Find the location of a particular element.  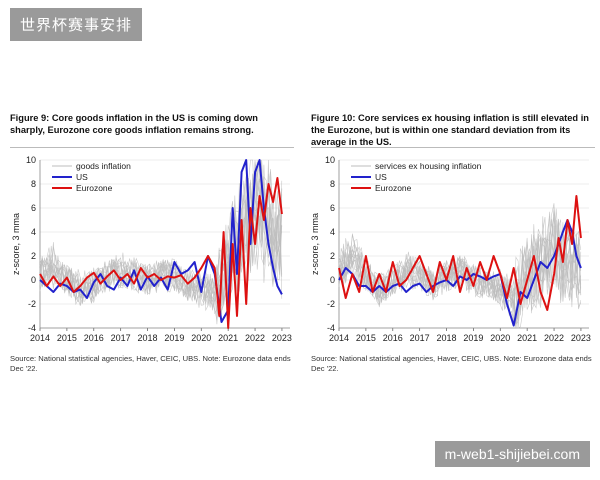

legend-label: goods inflation is located at coordinates (103, 166).